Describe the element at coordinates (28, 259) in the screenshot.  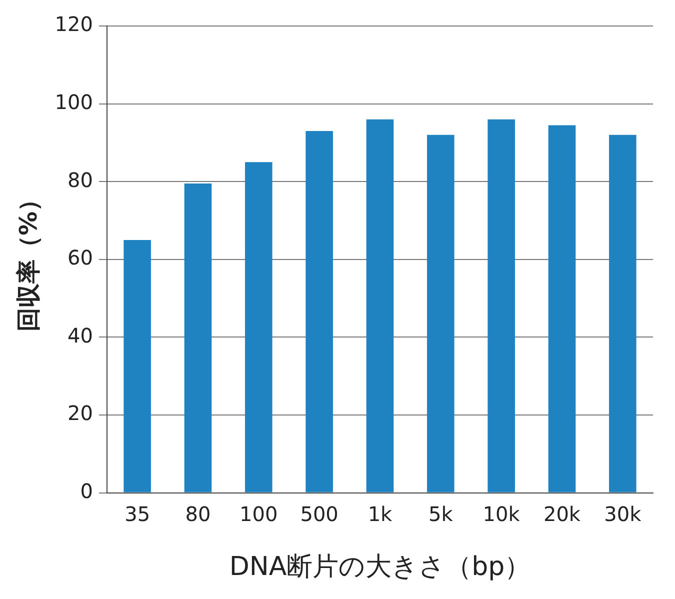
I see `y-axis-title: 回収率（%）` at that location.